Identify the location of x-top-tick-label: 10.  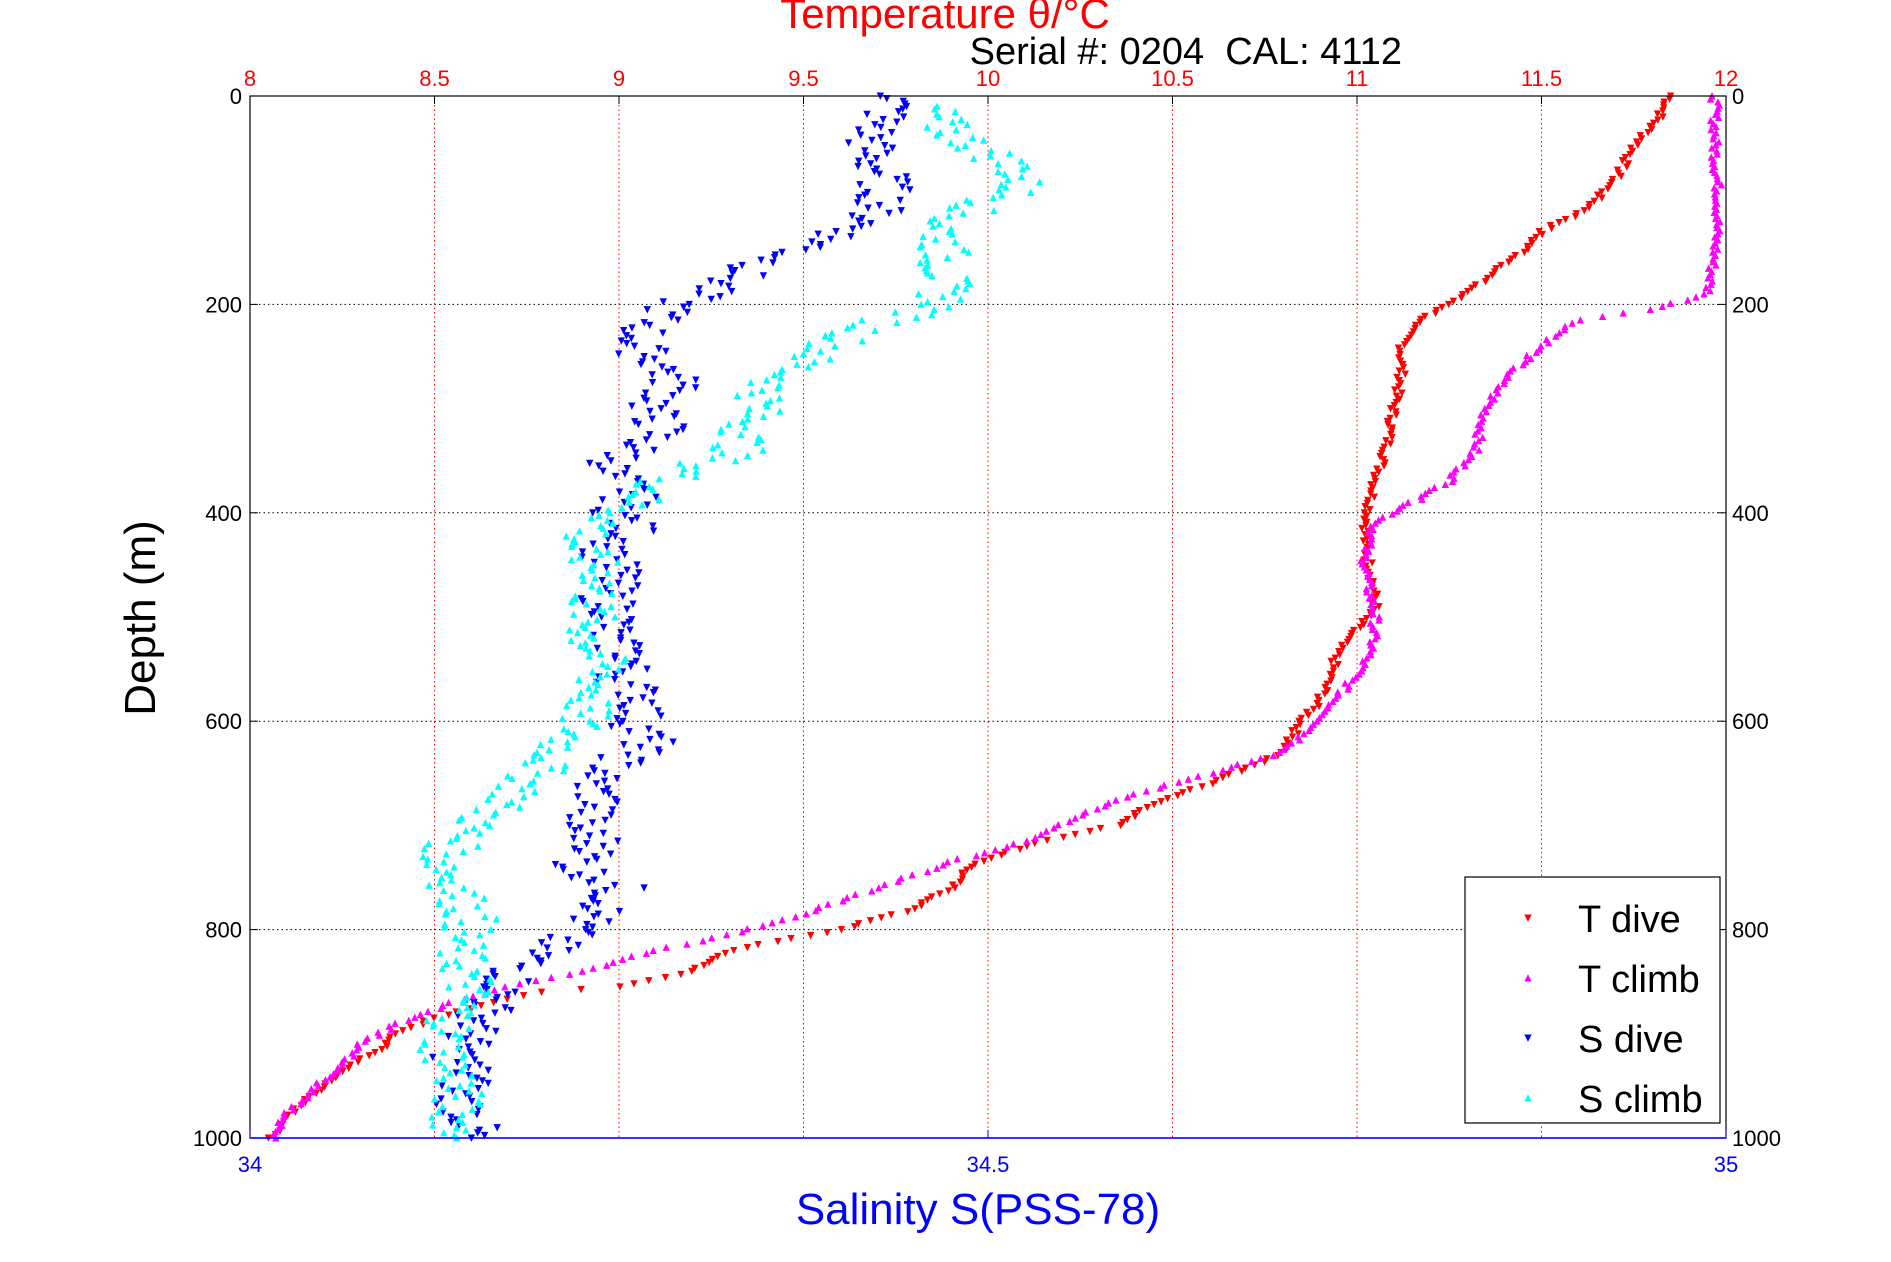
(988, 78).